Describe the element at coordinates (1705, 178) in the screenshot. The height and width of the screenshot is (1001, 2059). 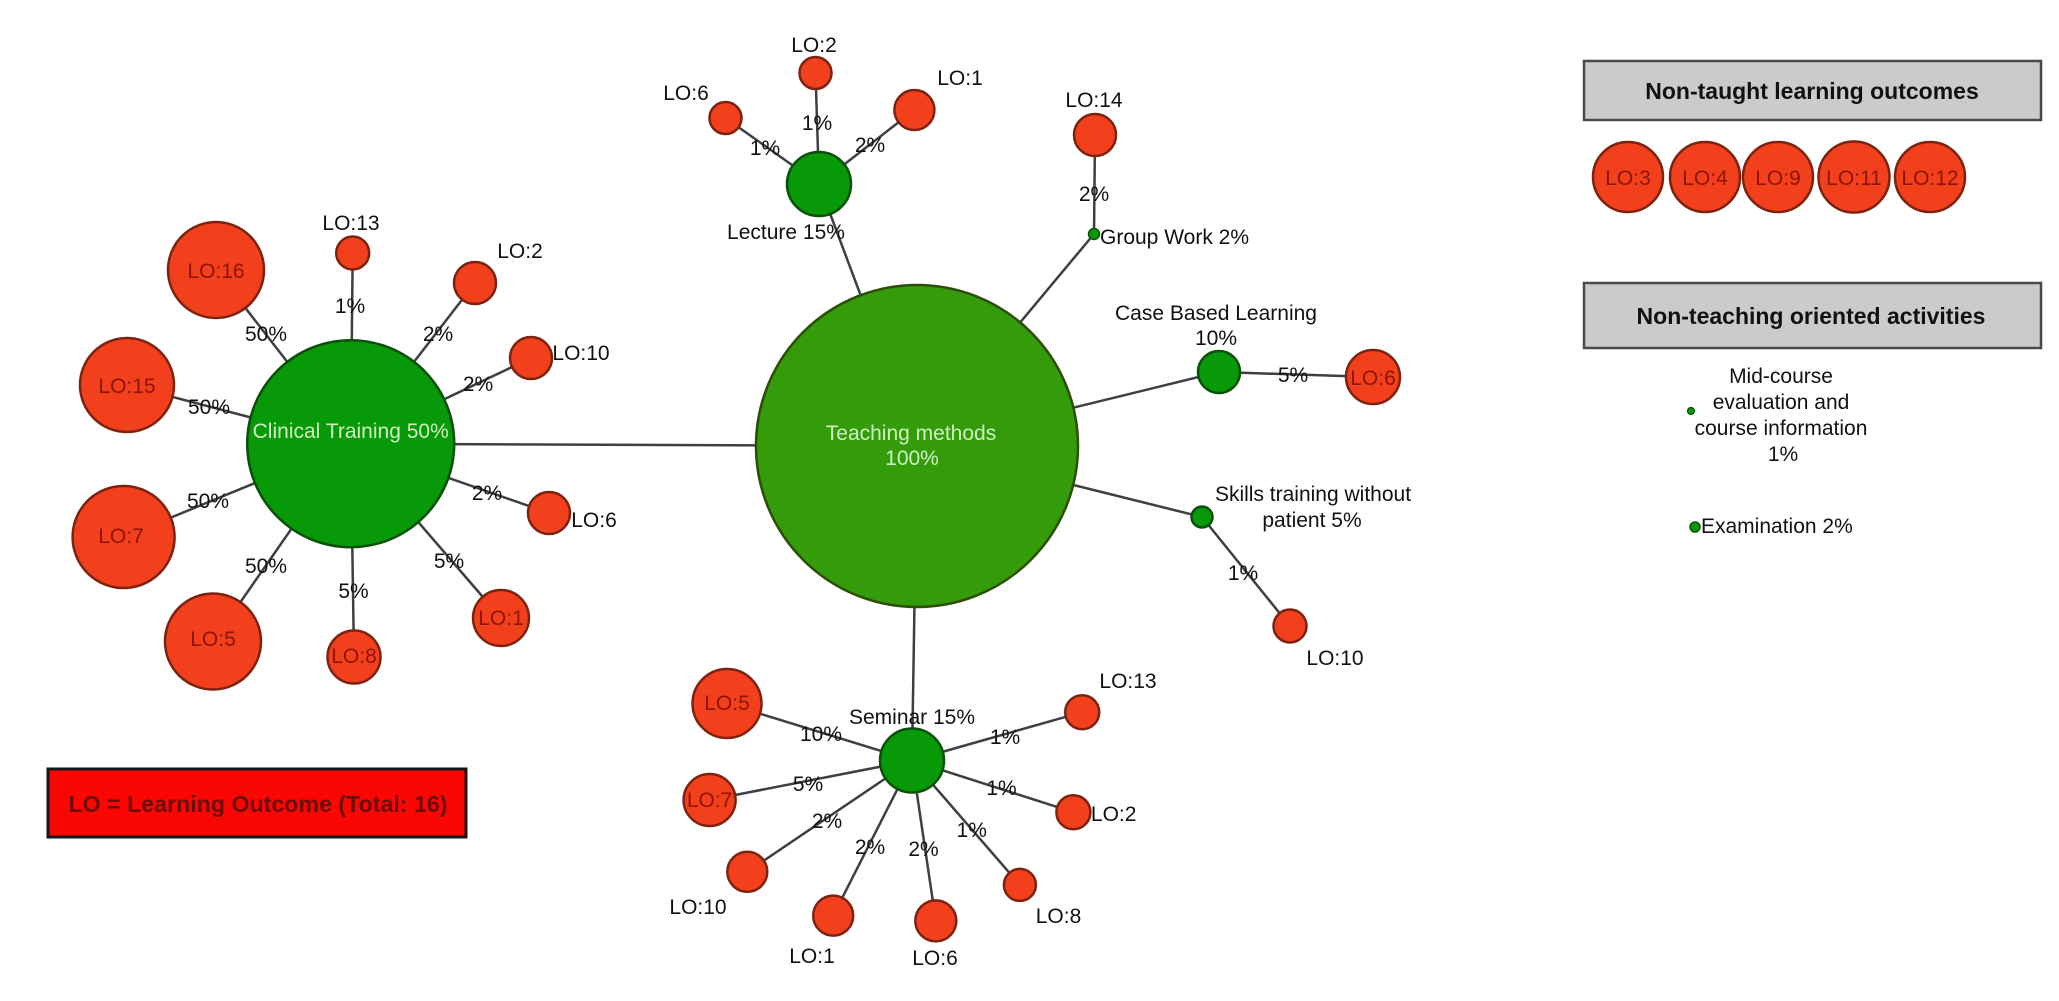
I see `svg-text: LO:4` at that location.